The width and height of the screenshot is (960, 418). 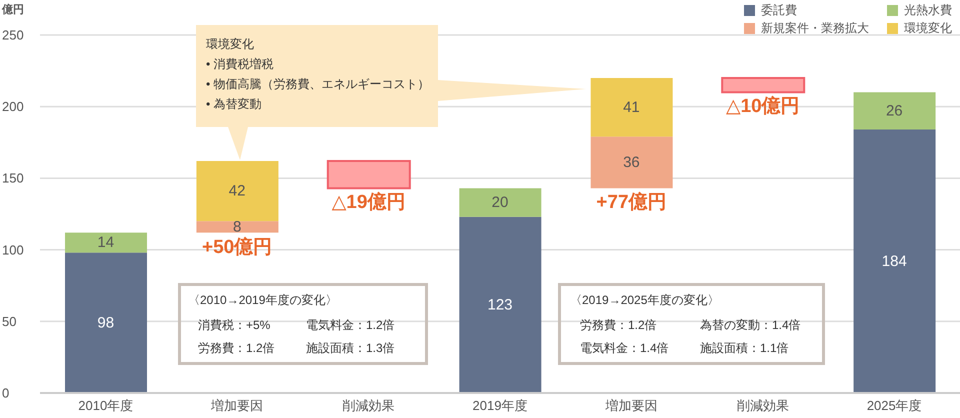 I want to click on y-tick-label: 150, so click(x=13, y=178).